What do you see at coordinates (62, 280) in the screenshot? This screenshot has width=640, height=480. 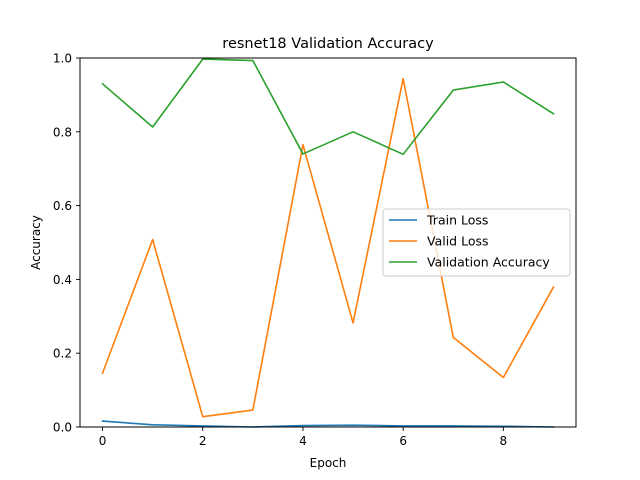 I see `y-tick-label: 0.4` at bounding box center [62, 280].